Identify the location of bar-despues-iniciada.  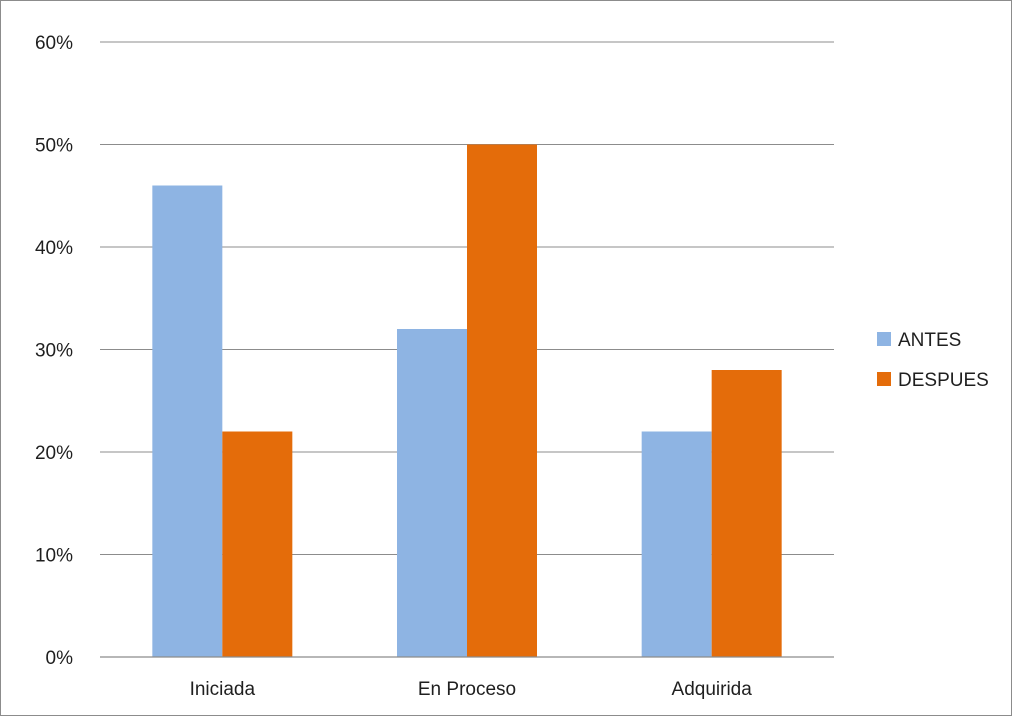
(257, 544).